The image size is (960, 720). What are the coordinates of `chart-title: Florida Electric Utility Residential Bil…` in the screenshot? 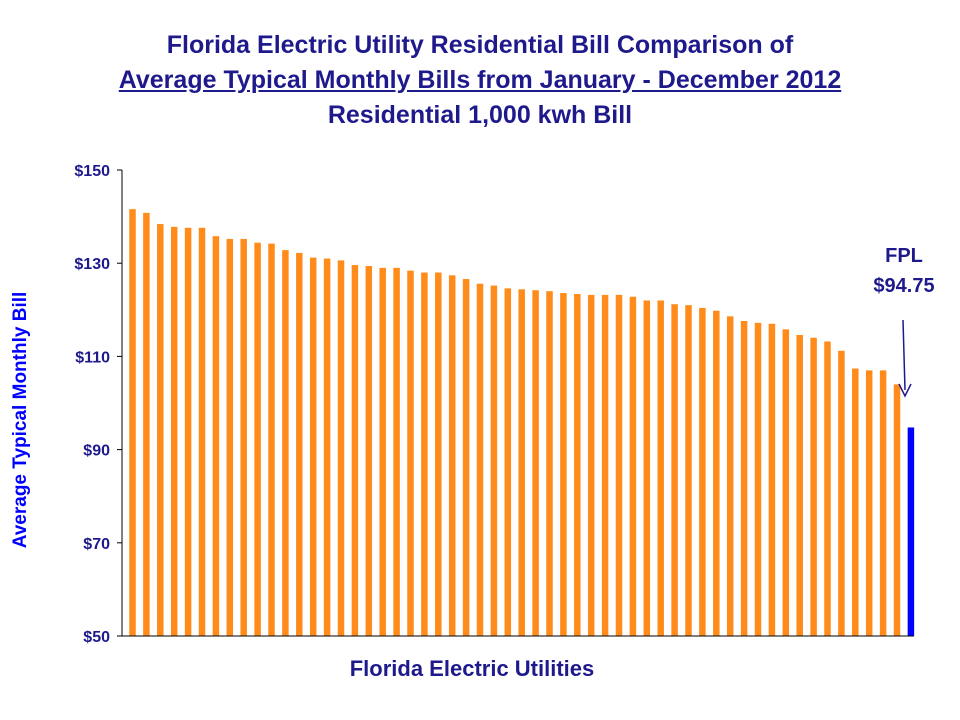 It's located at (480, 80).